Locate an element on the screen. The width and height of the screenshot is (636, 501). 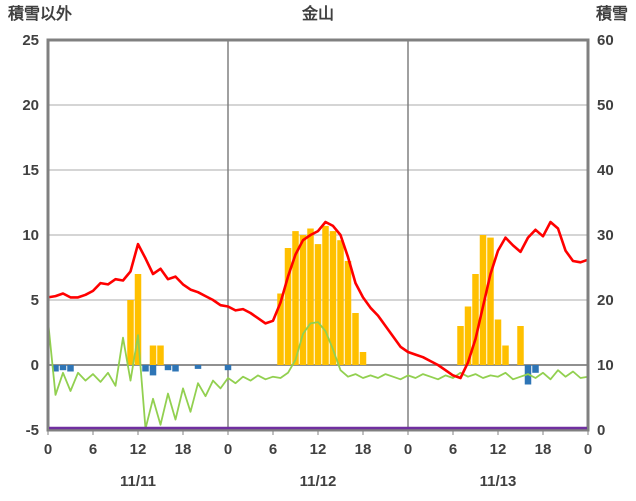
left-axis-tick-label: 5 is located at coordinates (35, 300).